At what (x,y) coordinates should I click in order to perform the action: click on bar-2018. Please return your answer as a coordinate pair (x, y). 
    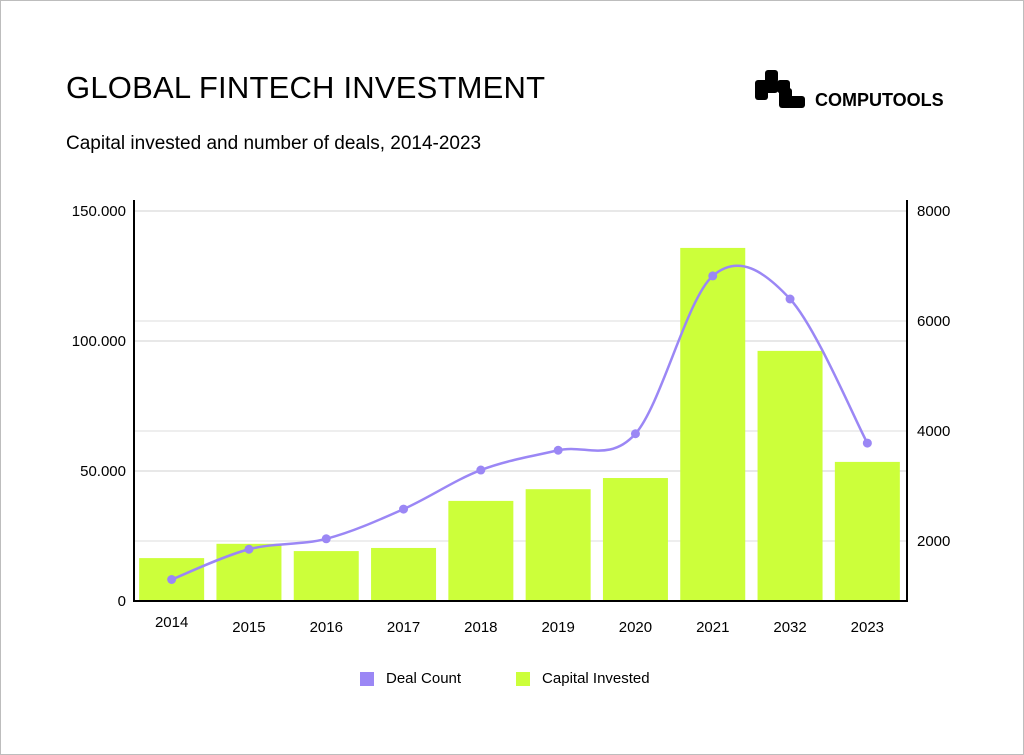
    Looking at the image, I should click on (481, 550).